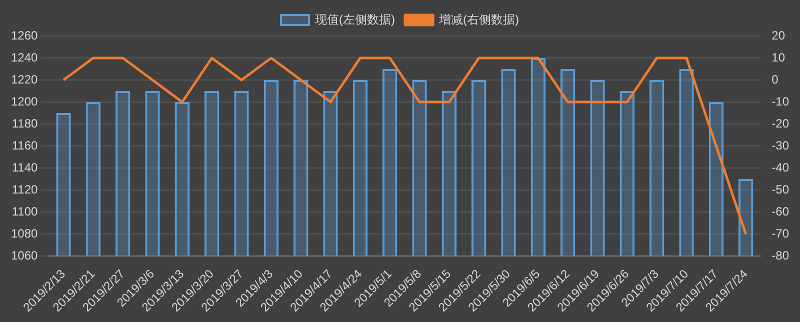  Describe the element at coordinates (781, 167) in the screenshot. I see `y2-tick-label: -40` at that location.